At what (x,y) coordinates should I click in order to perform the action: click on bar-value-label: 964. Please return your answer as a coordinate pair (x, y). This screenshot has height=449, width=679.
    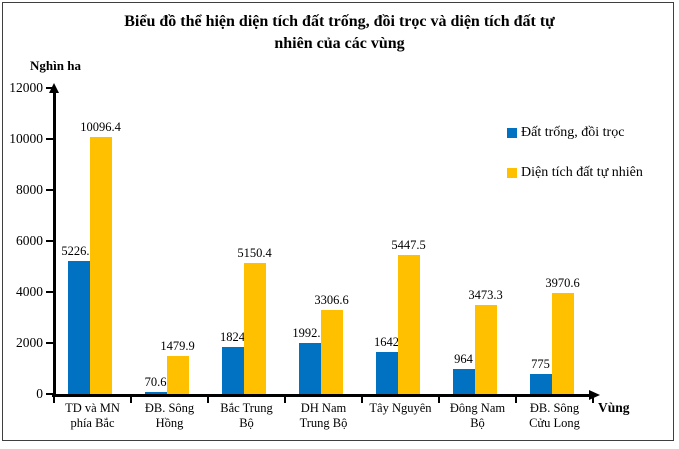
    Looking at the image, I should click on (463, 359).